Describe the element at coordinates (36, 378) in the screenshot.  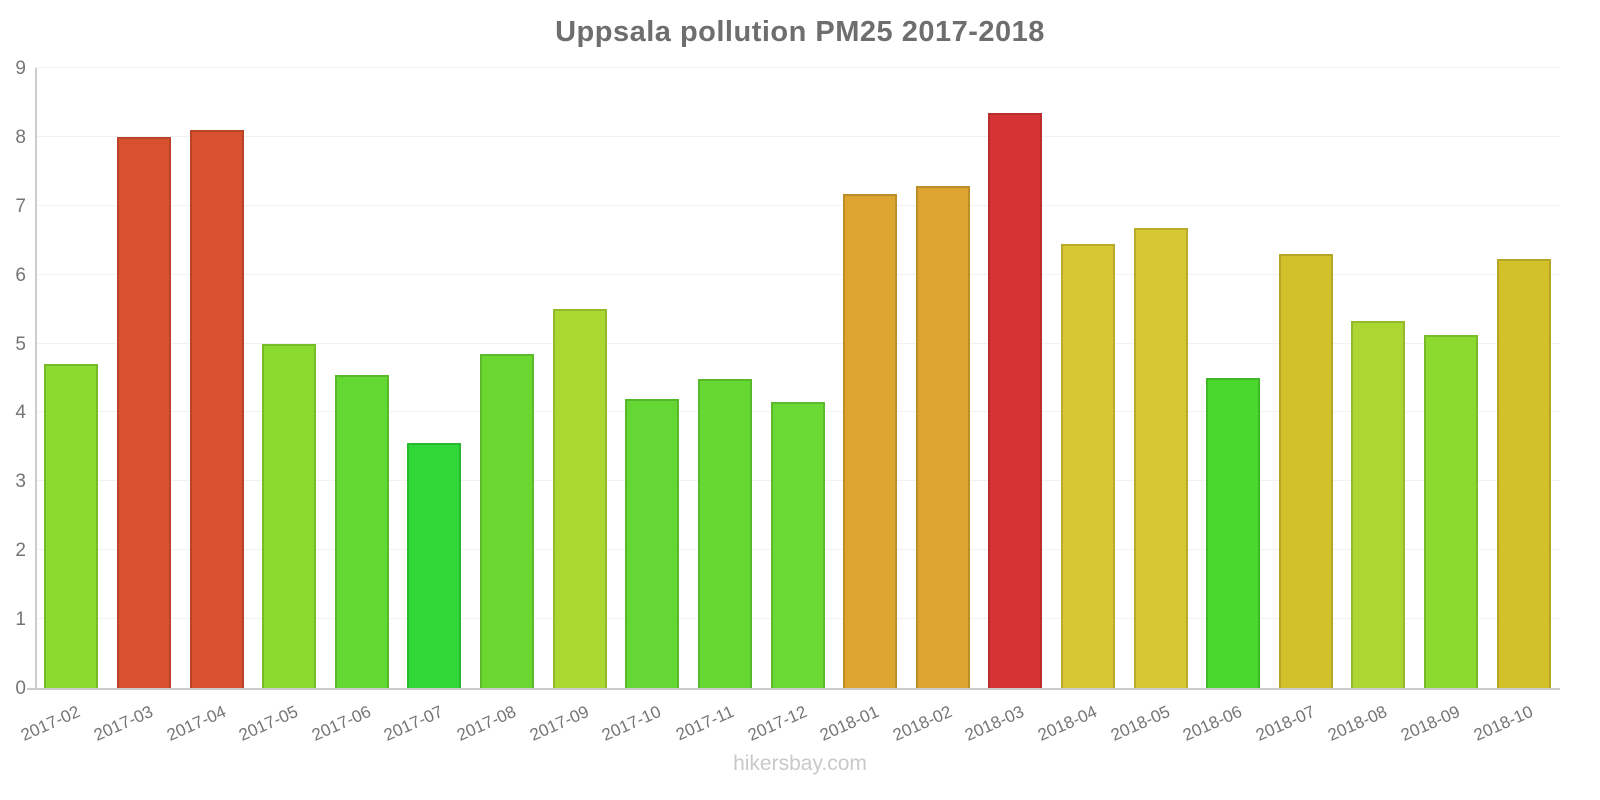
I see `y-axis-line` at that location.